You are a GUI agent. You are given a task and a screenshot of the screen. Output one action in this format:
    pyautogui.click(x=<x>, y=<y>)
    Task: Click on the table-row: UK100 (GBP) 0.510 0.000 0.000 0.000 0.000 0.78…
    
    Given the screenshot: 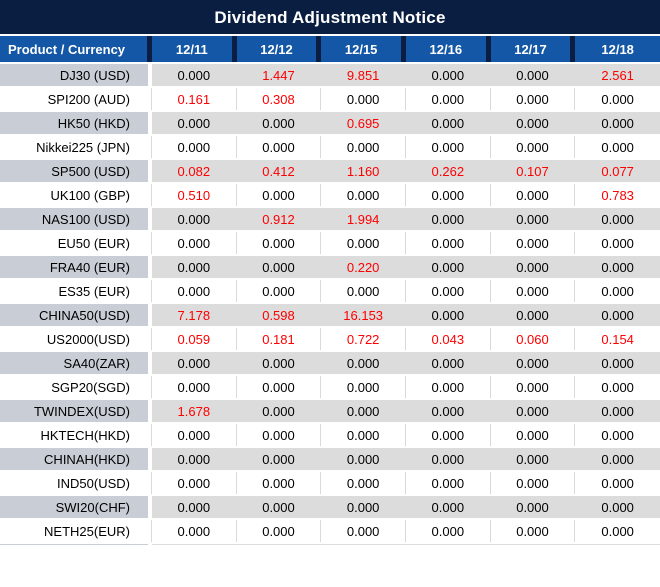 What is the action you would take?
    pyautogui.click(x=330, y=196)
    